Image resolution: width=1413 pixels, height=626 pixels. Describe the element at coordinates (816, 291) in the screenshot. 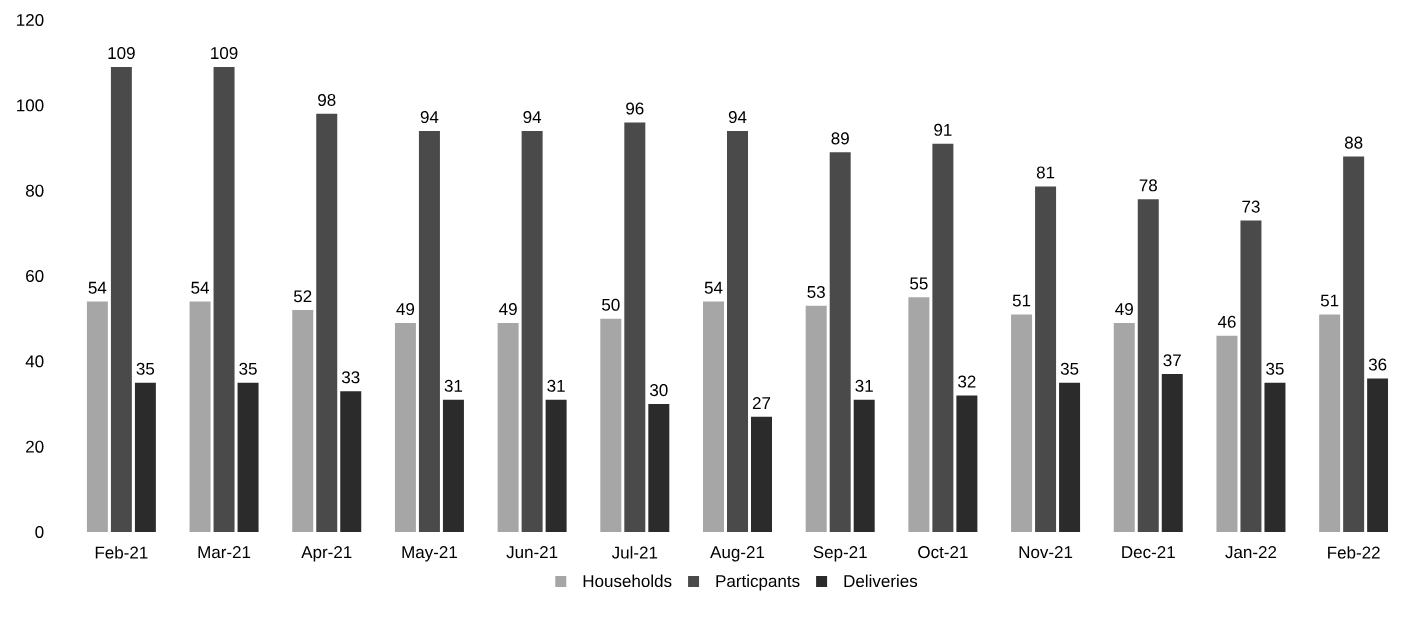

I see `data-label: 53` at that location.